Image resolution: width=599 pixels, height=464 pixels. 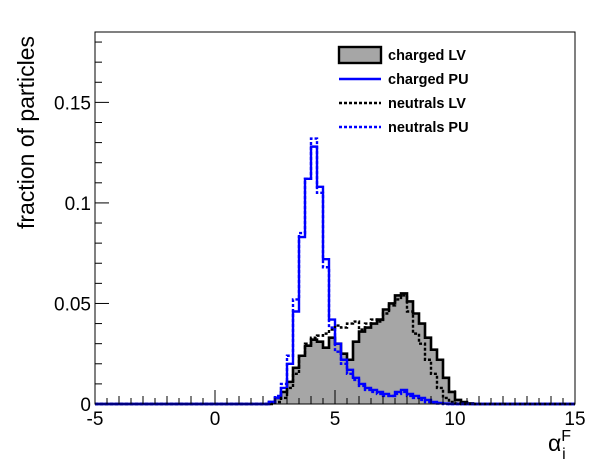 I want to click on y-tick-label: 0, so click(x=85, y=405).